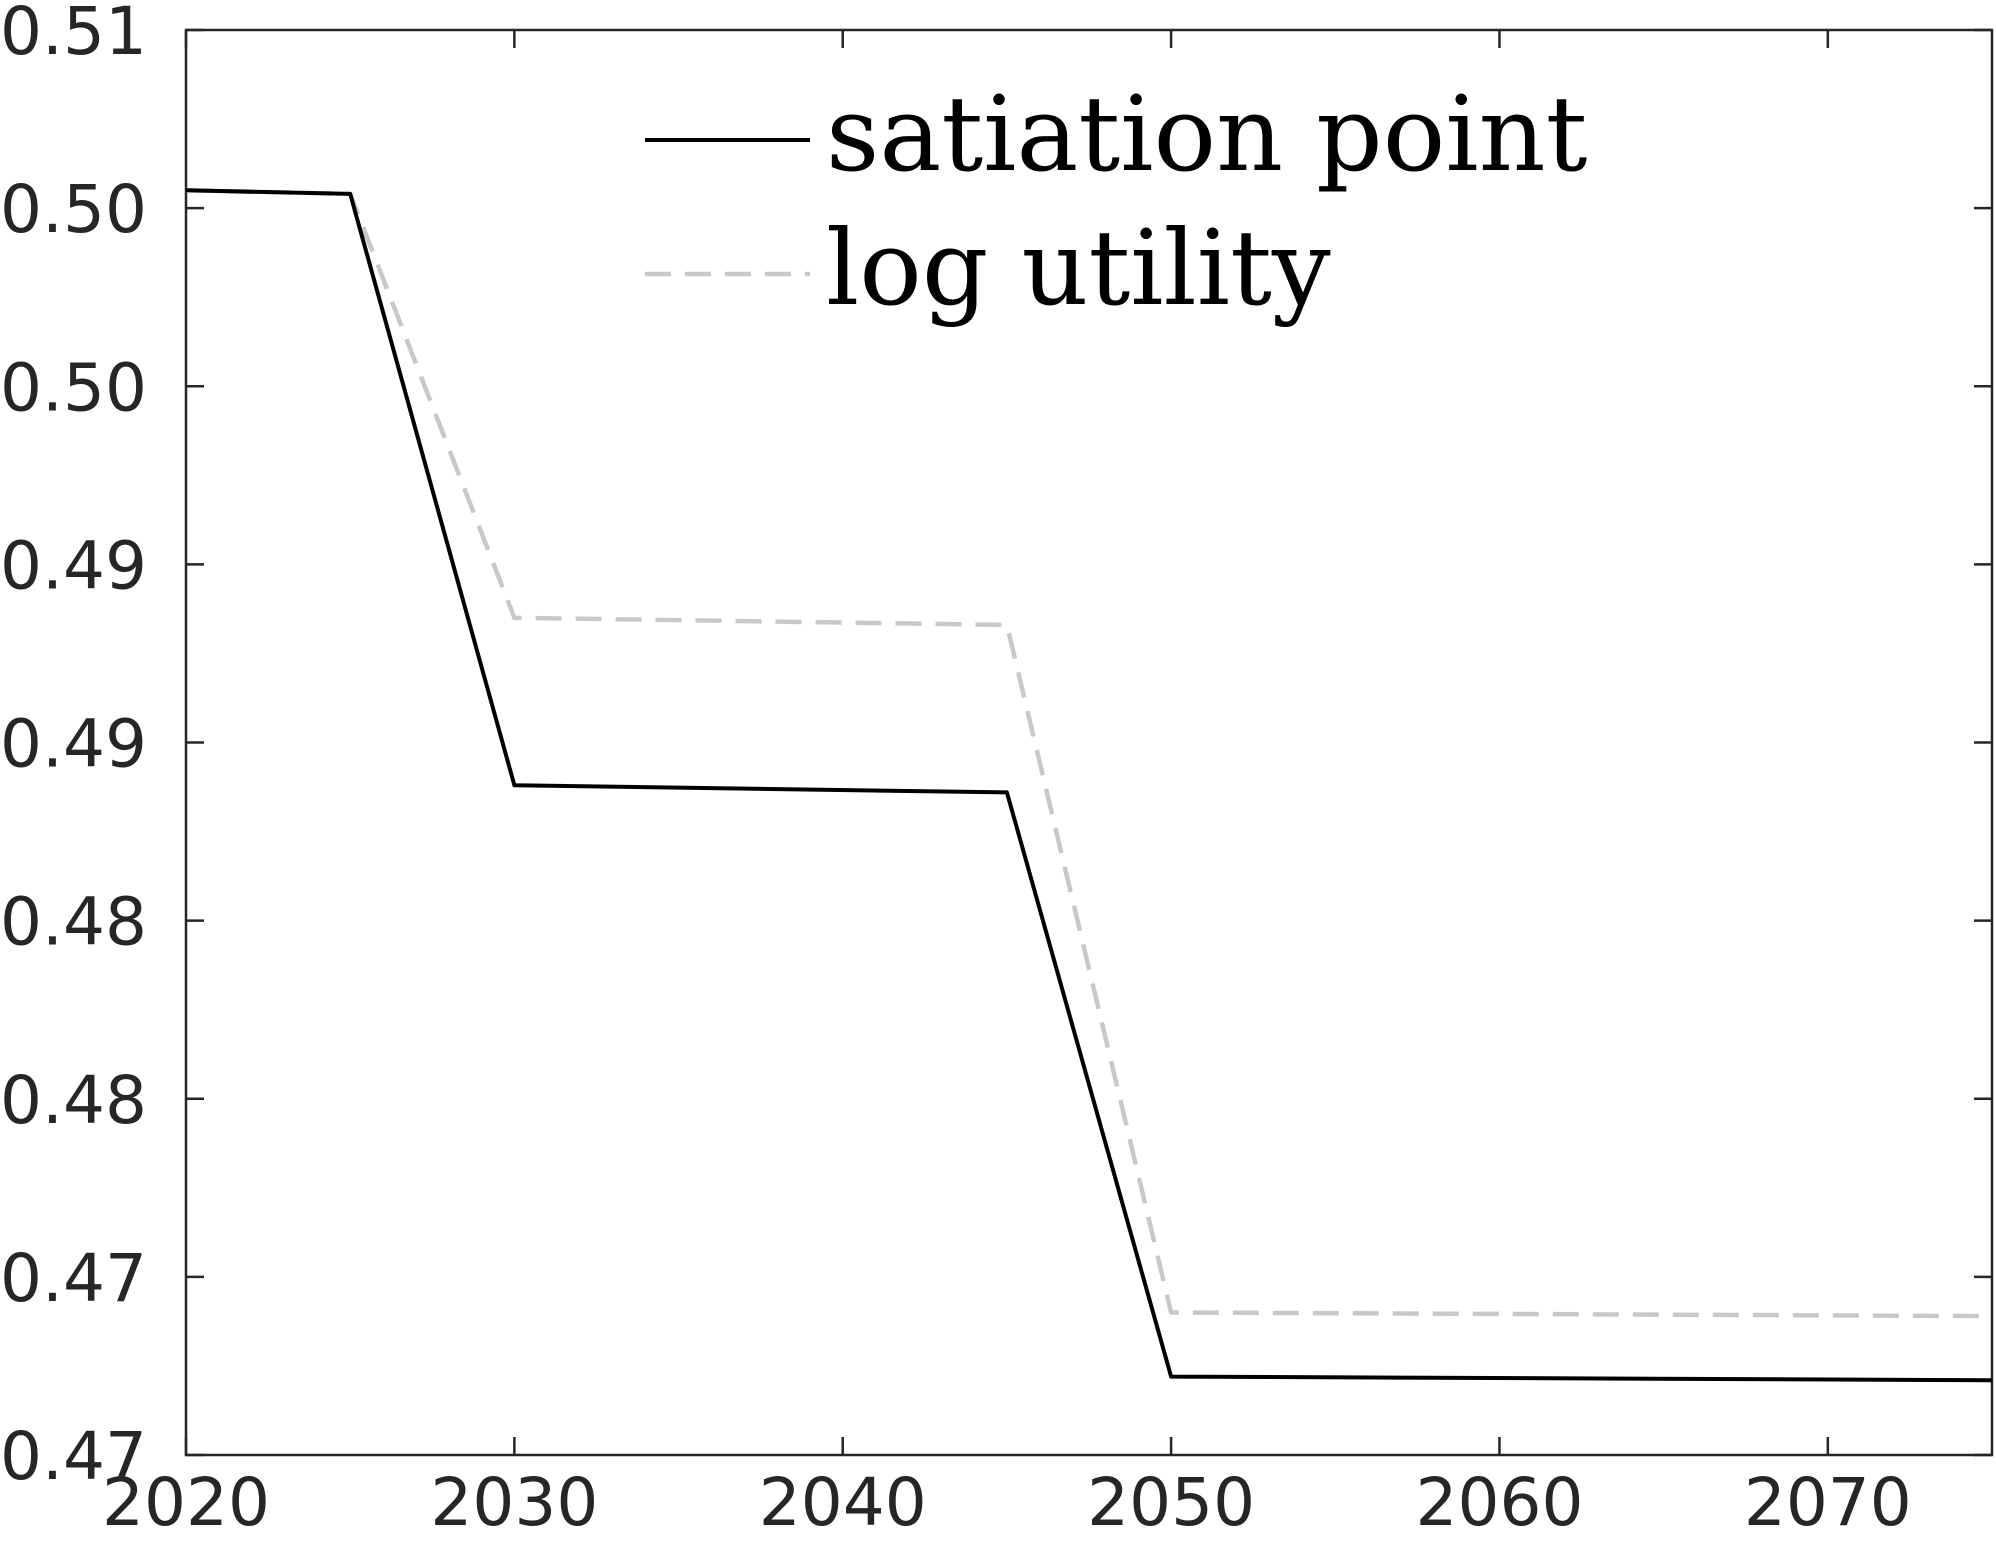 This screenshot has width=1996, height=1554. I want to click on x-tick-label: 2030, so click(514, 1502).